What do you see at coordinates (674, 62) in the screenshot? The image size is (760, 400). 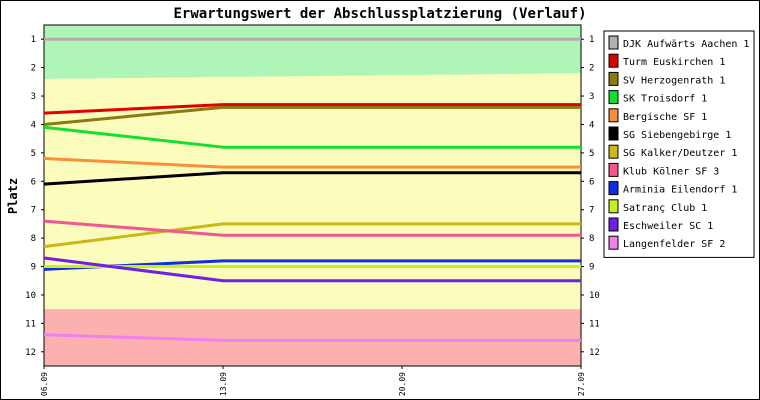 I see `legend-label: Turm Euskirchen 1` at bounding box center [674, 62].